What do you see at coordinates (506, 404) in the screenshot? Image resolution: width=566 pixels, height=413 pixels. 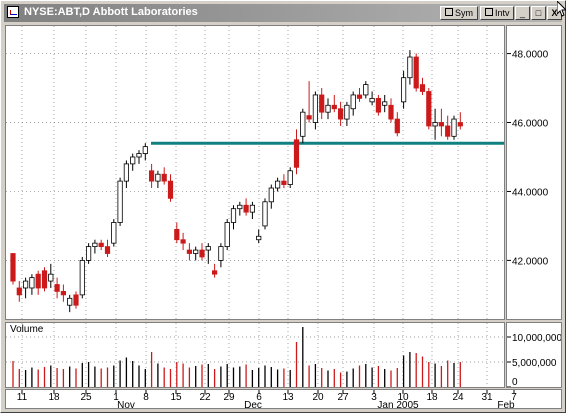 I see `month-label: Feb` at bounding box center [506, 404].